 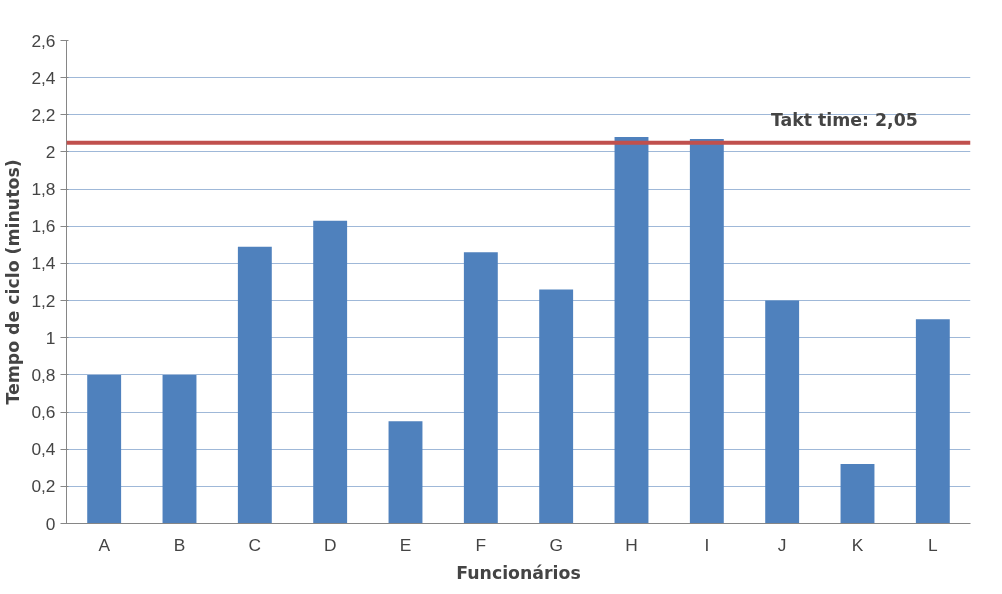 I want to click on y-tick-label: 1,8, so click(x=43, y=189).